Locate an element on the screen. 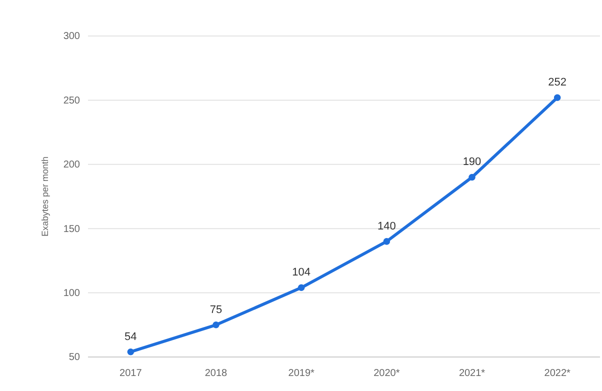 Image resolution: width=602 pixels, height=391 pixels. x-tick-label: 2017 is located at coordinates (131, 374).